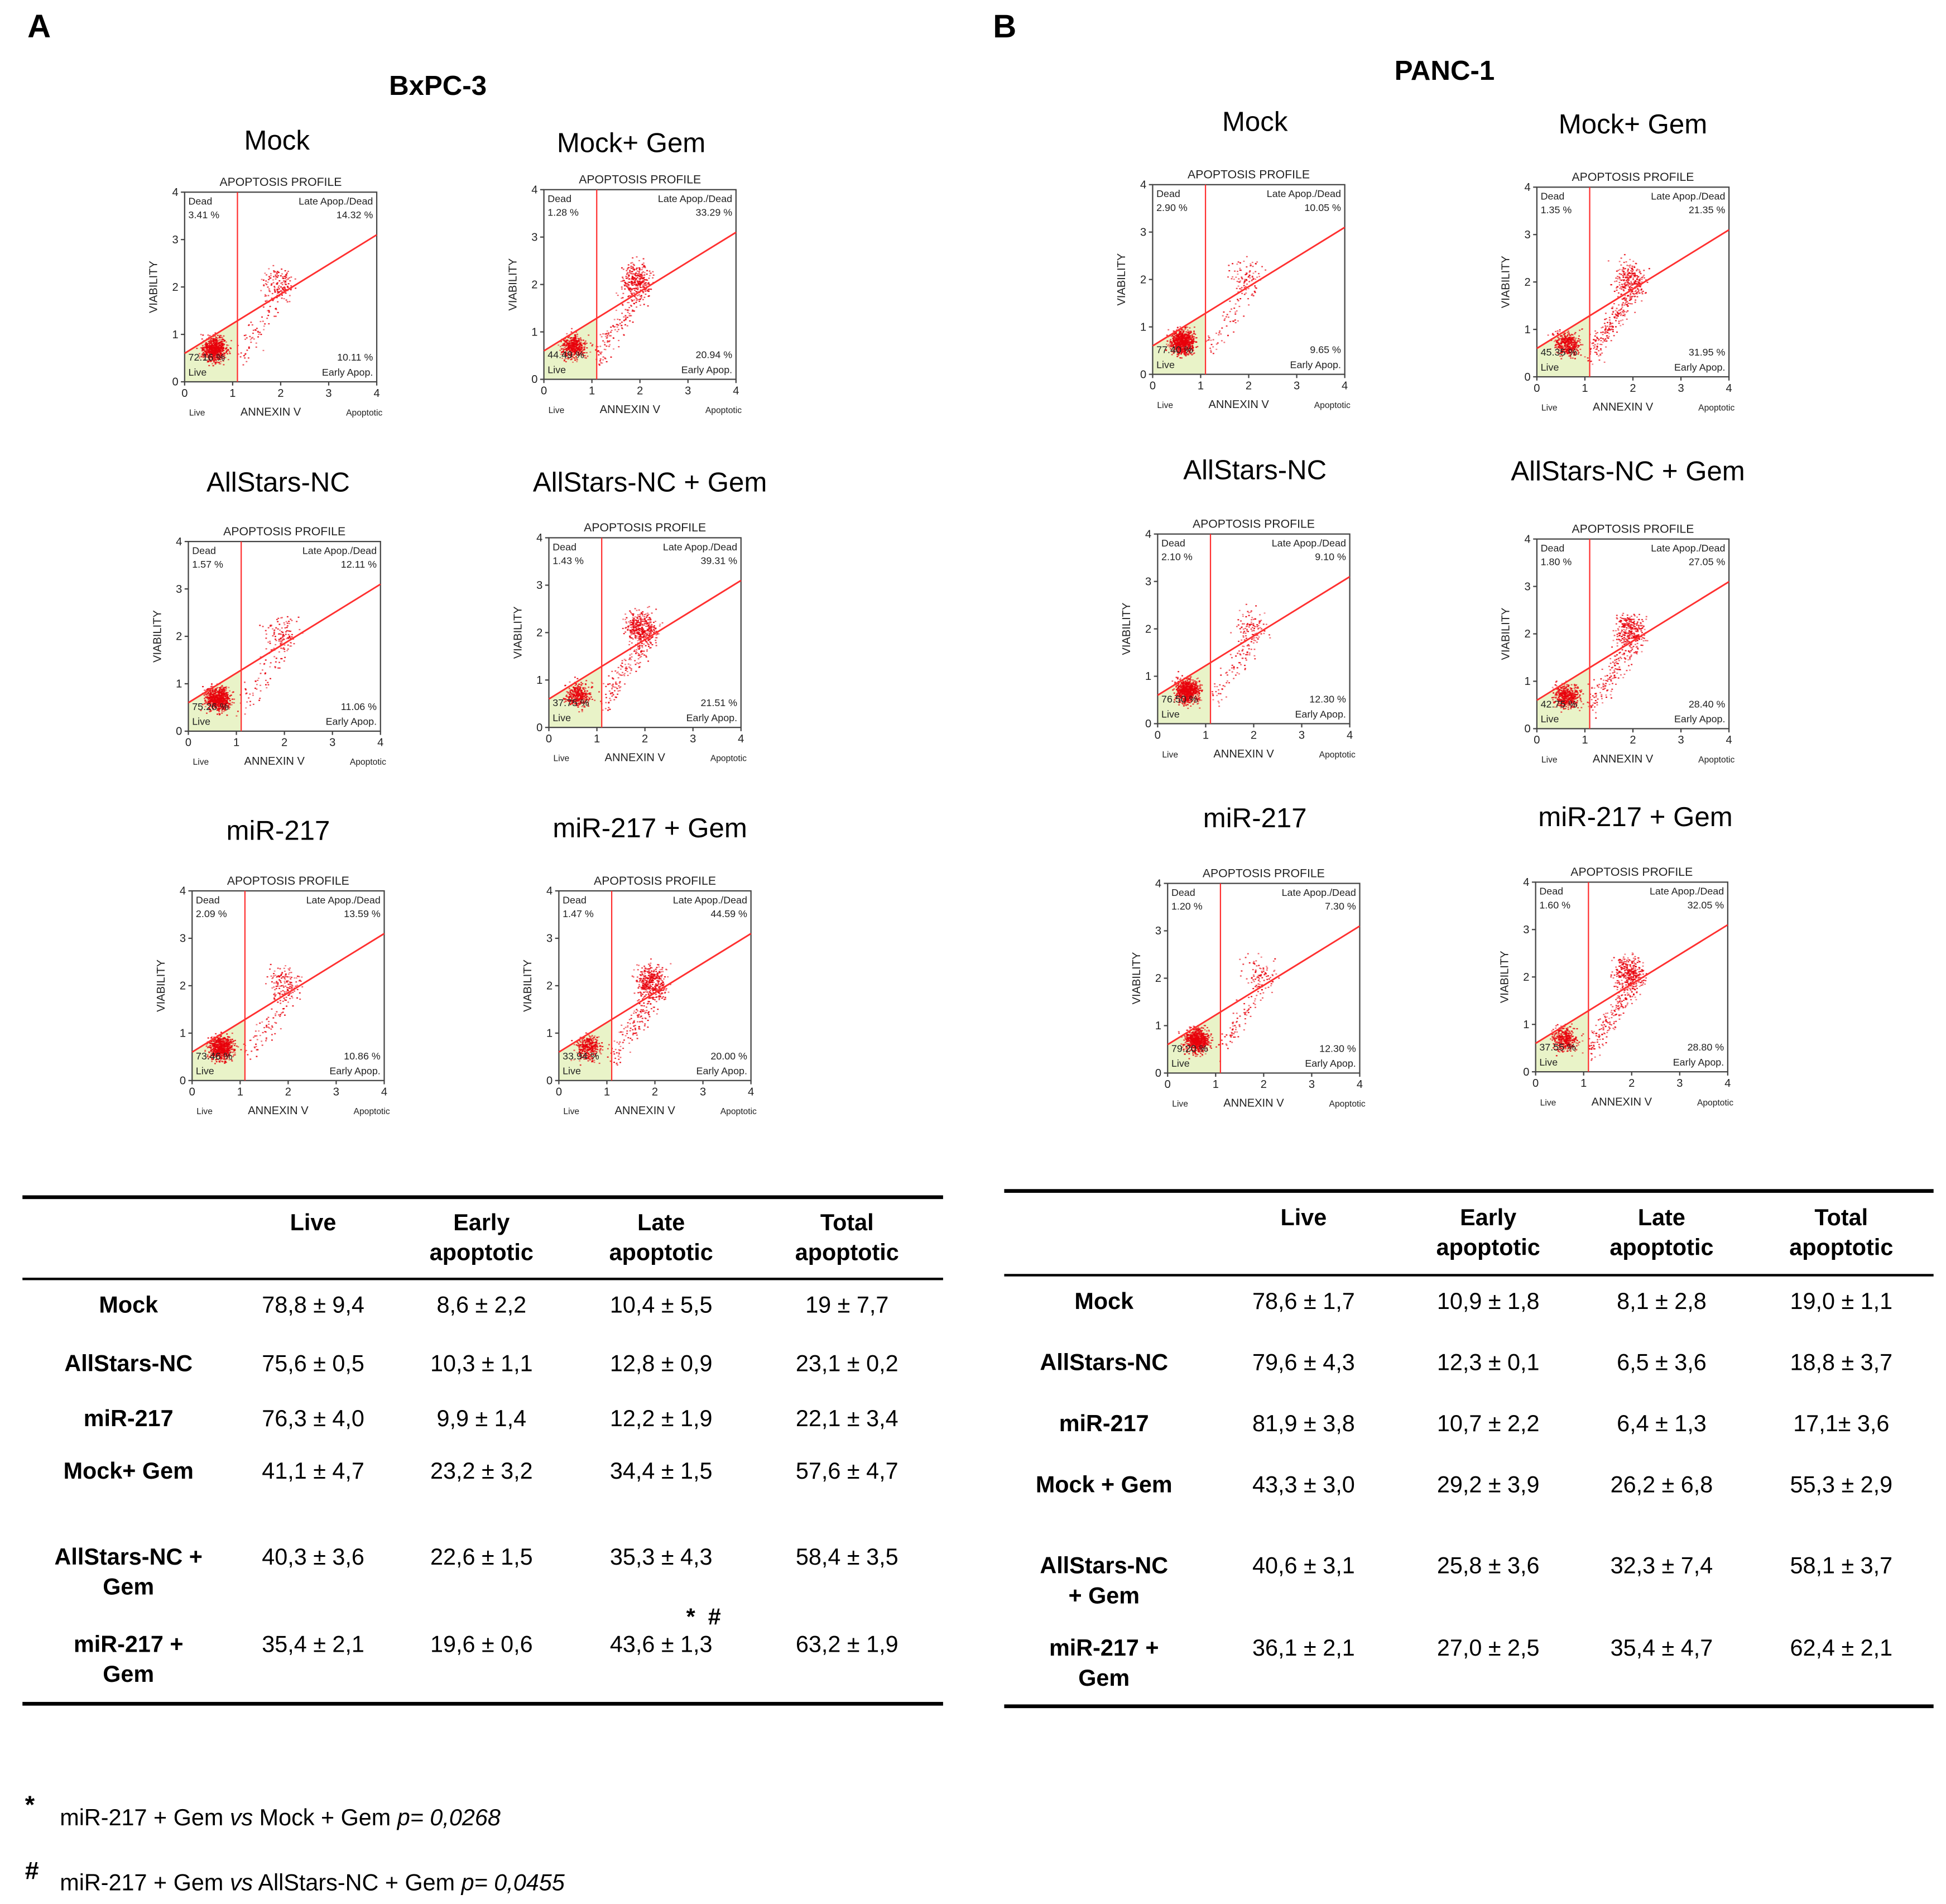  Describe the element at coordinates (278, 483) in the screenshot. I see `condition-title: AllStars-NC` at that location.